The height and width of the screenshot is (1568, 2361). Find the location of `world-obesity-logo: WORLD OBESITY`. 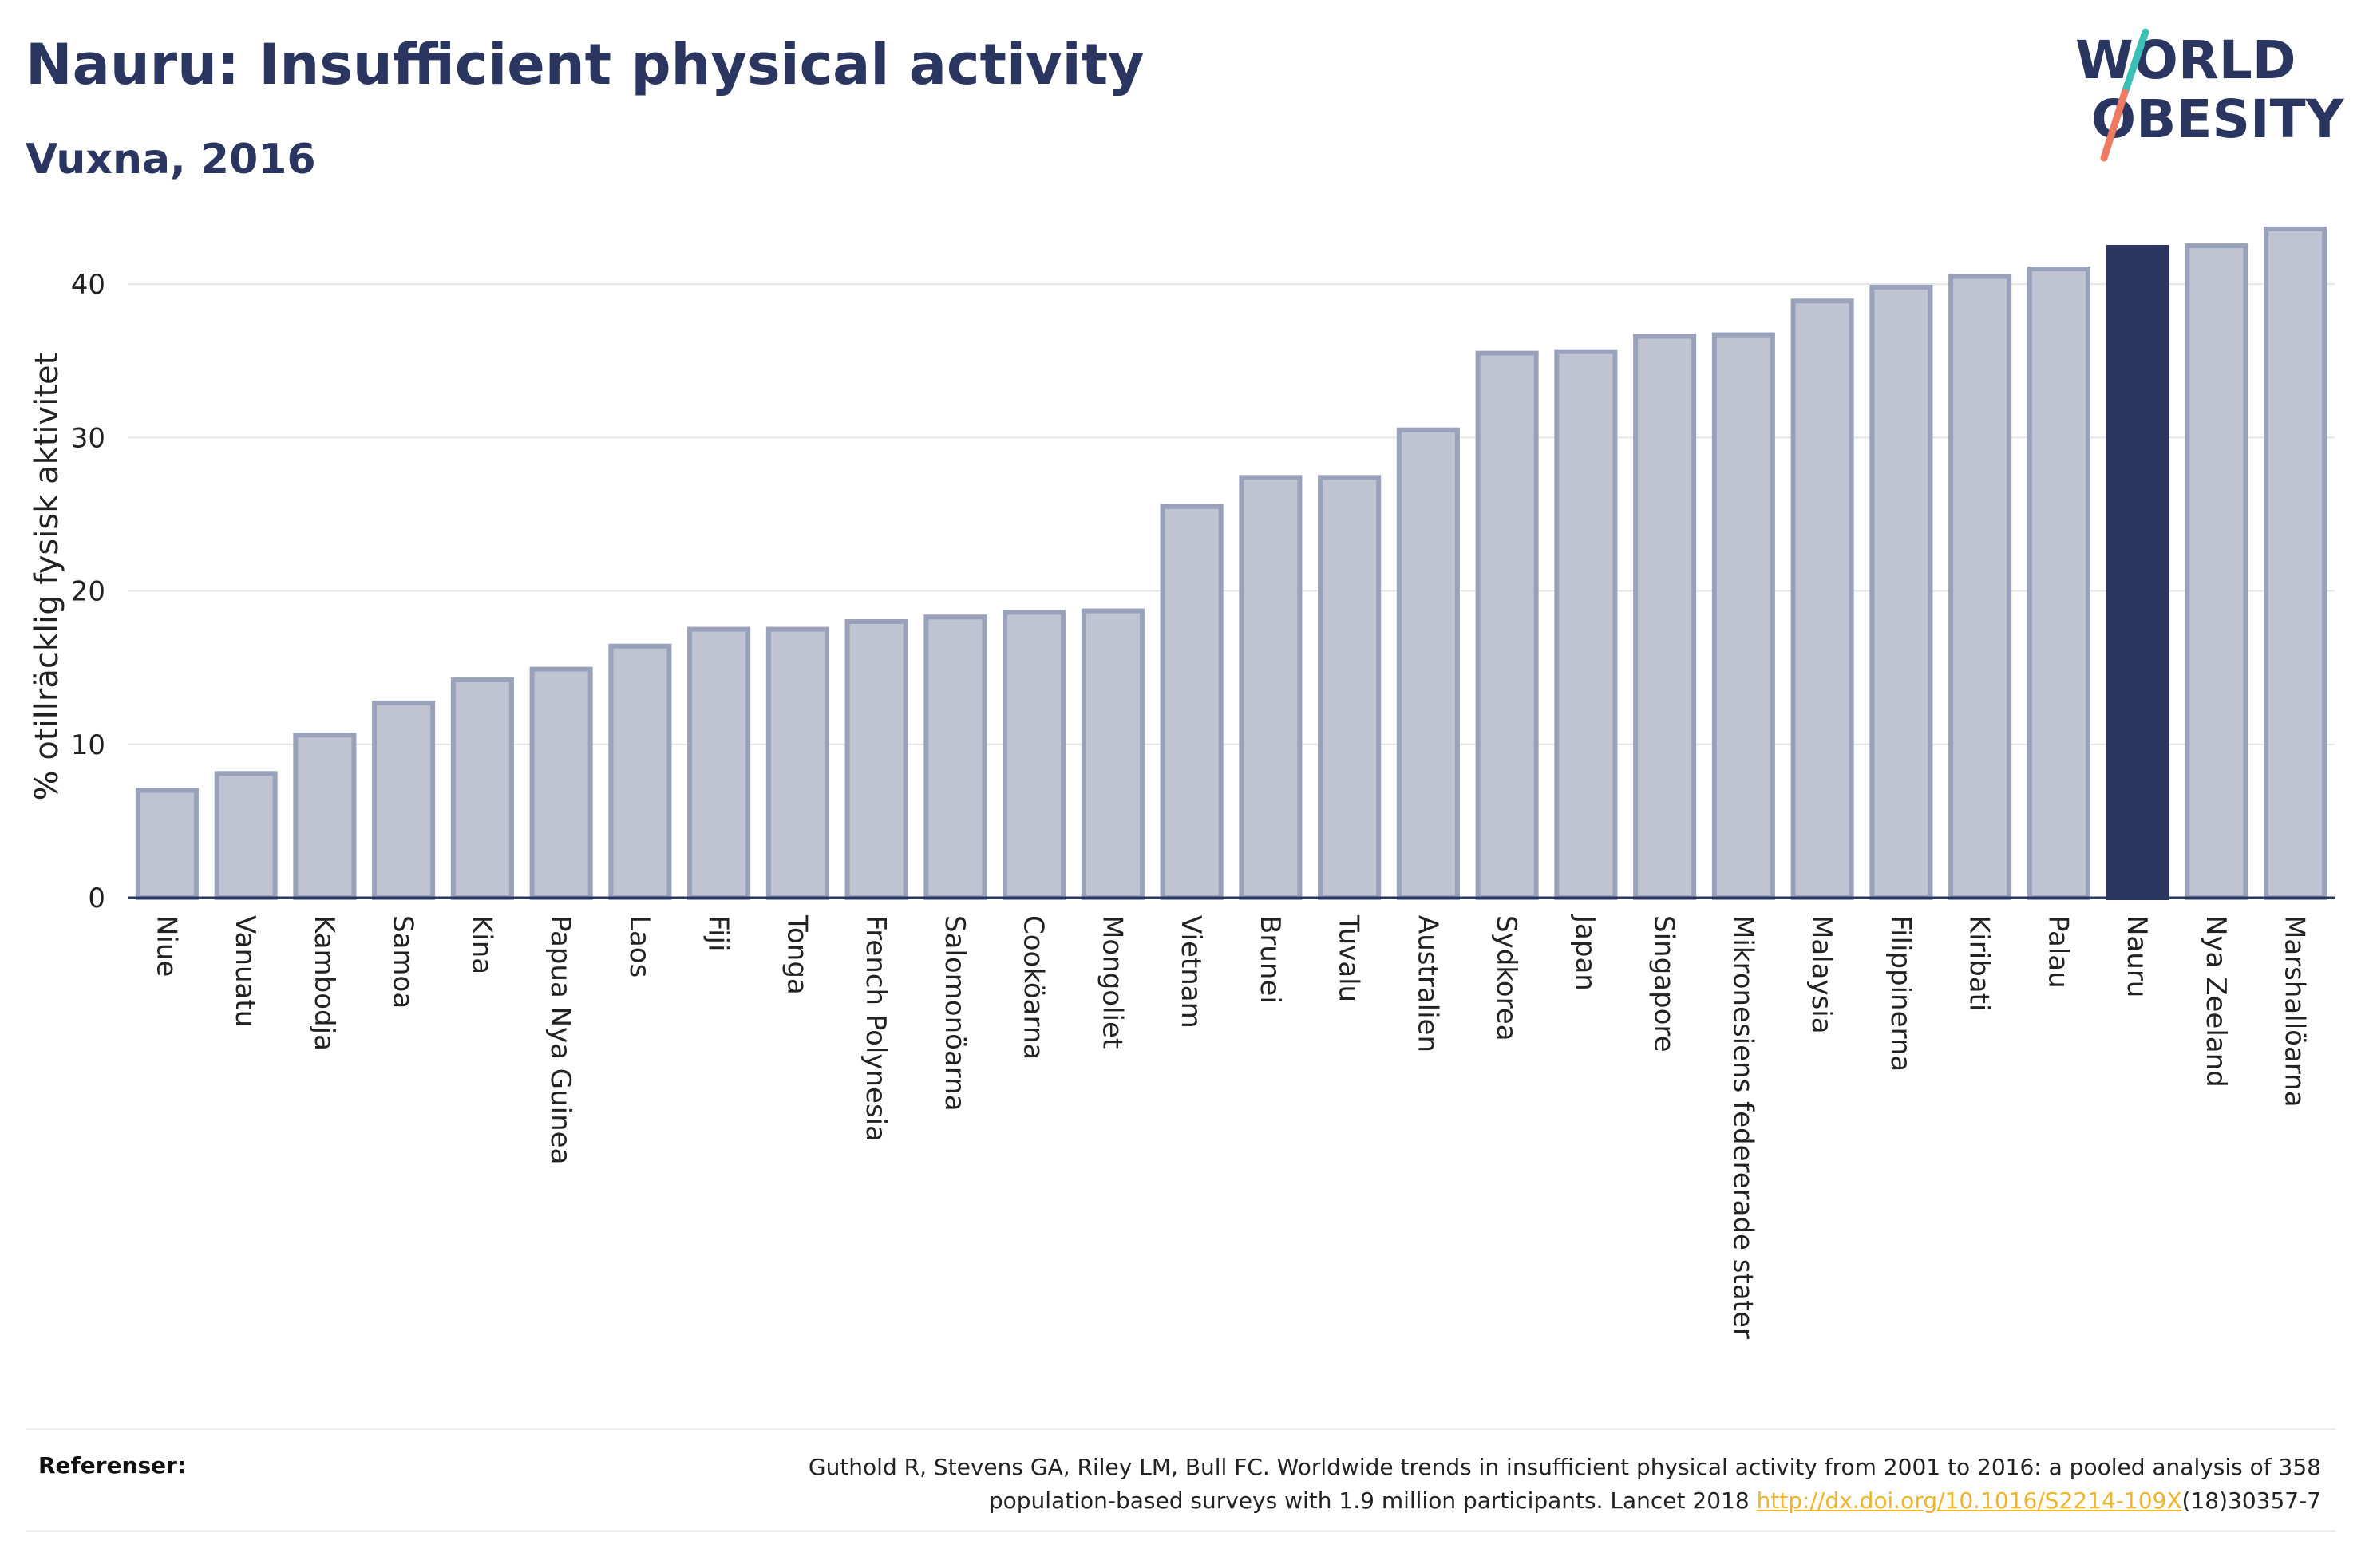

world-obesity-logo: WORLD OBESITY is located at coordinates (2210, 95).